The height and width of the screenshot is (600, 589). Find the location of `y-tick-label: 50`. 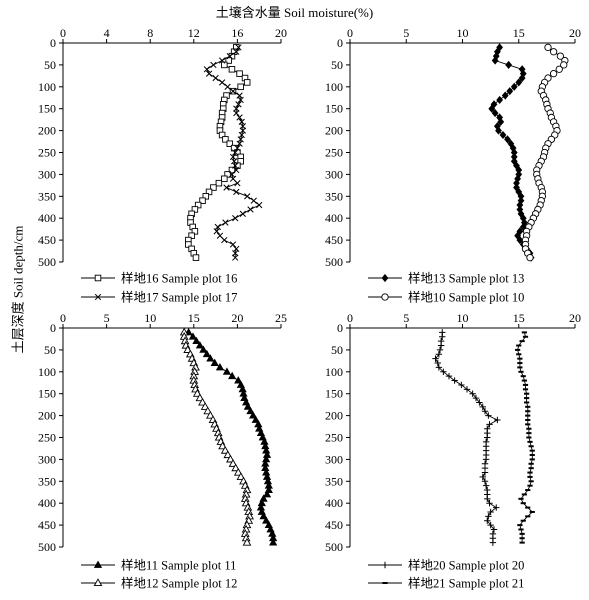

y-tick-label: 50 is located at coordinates (50, 350).